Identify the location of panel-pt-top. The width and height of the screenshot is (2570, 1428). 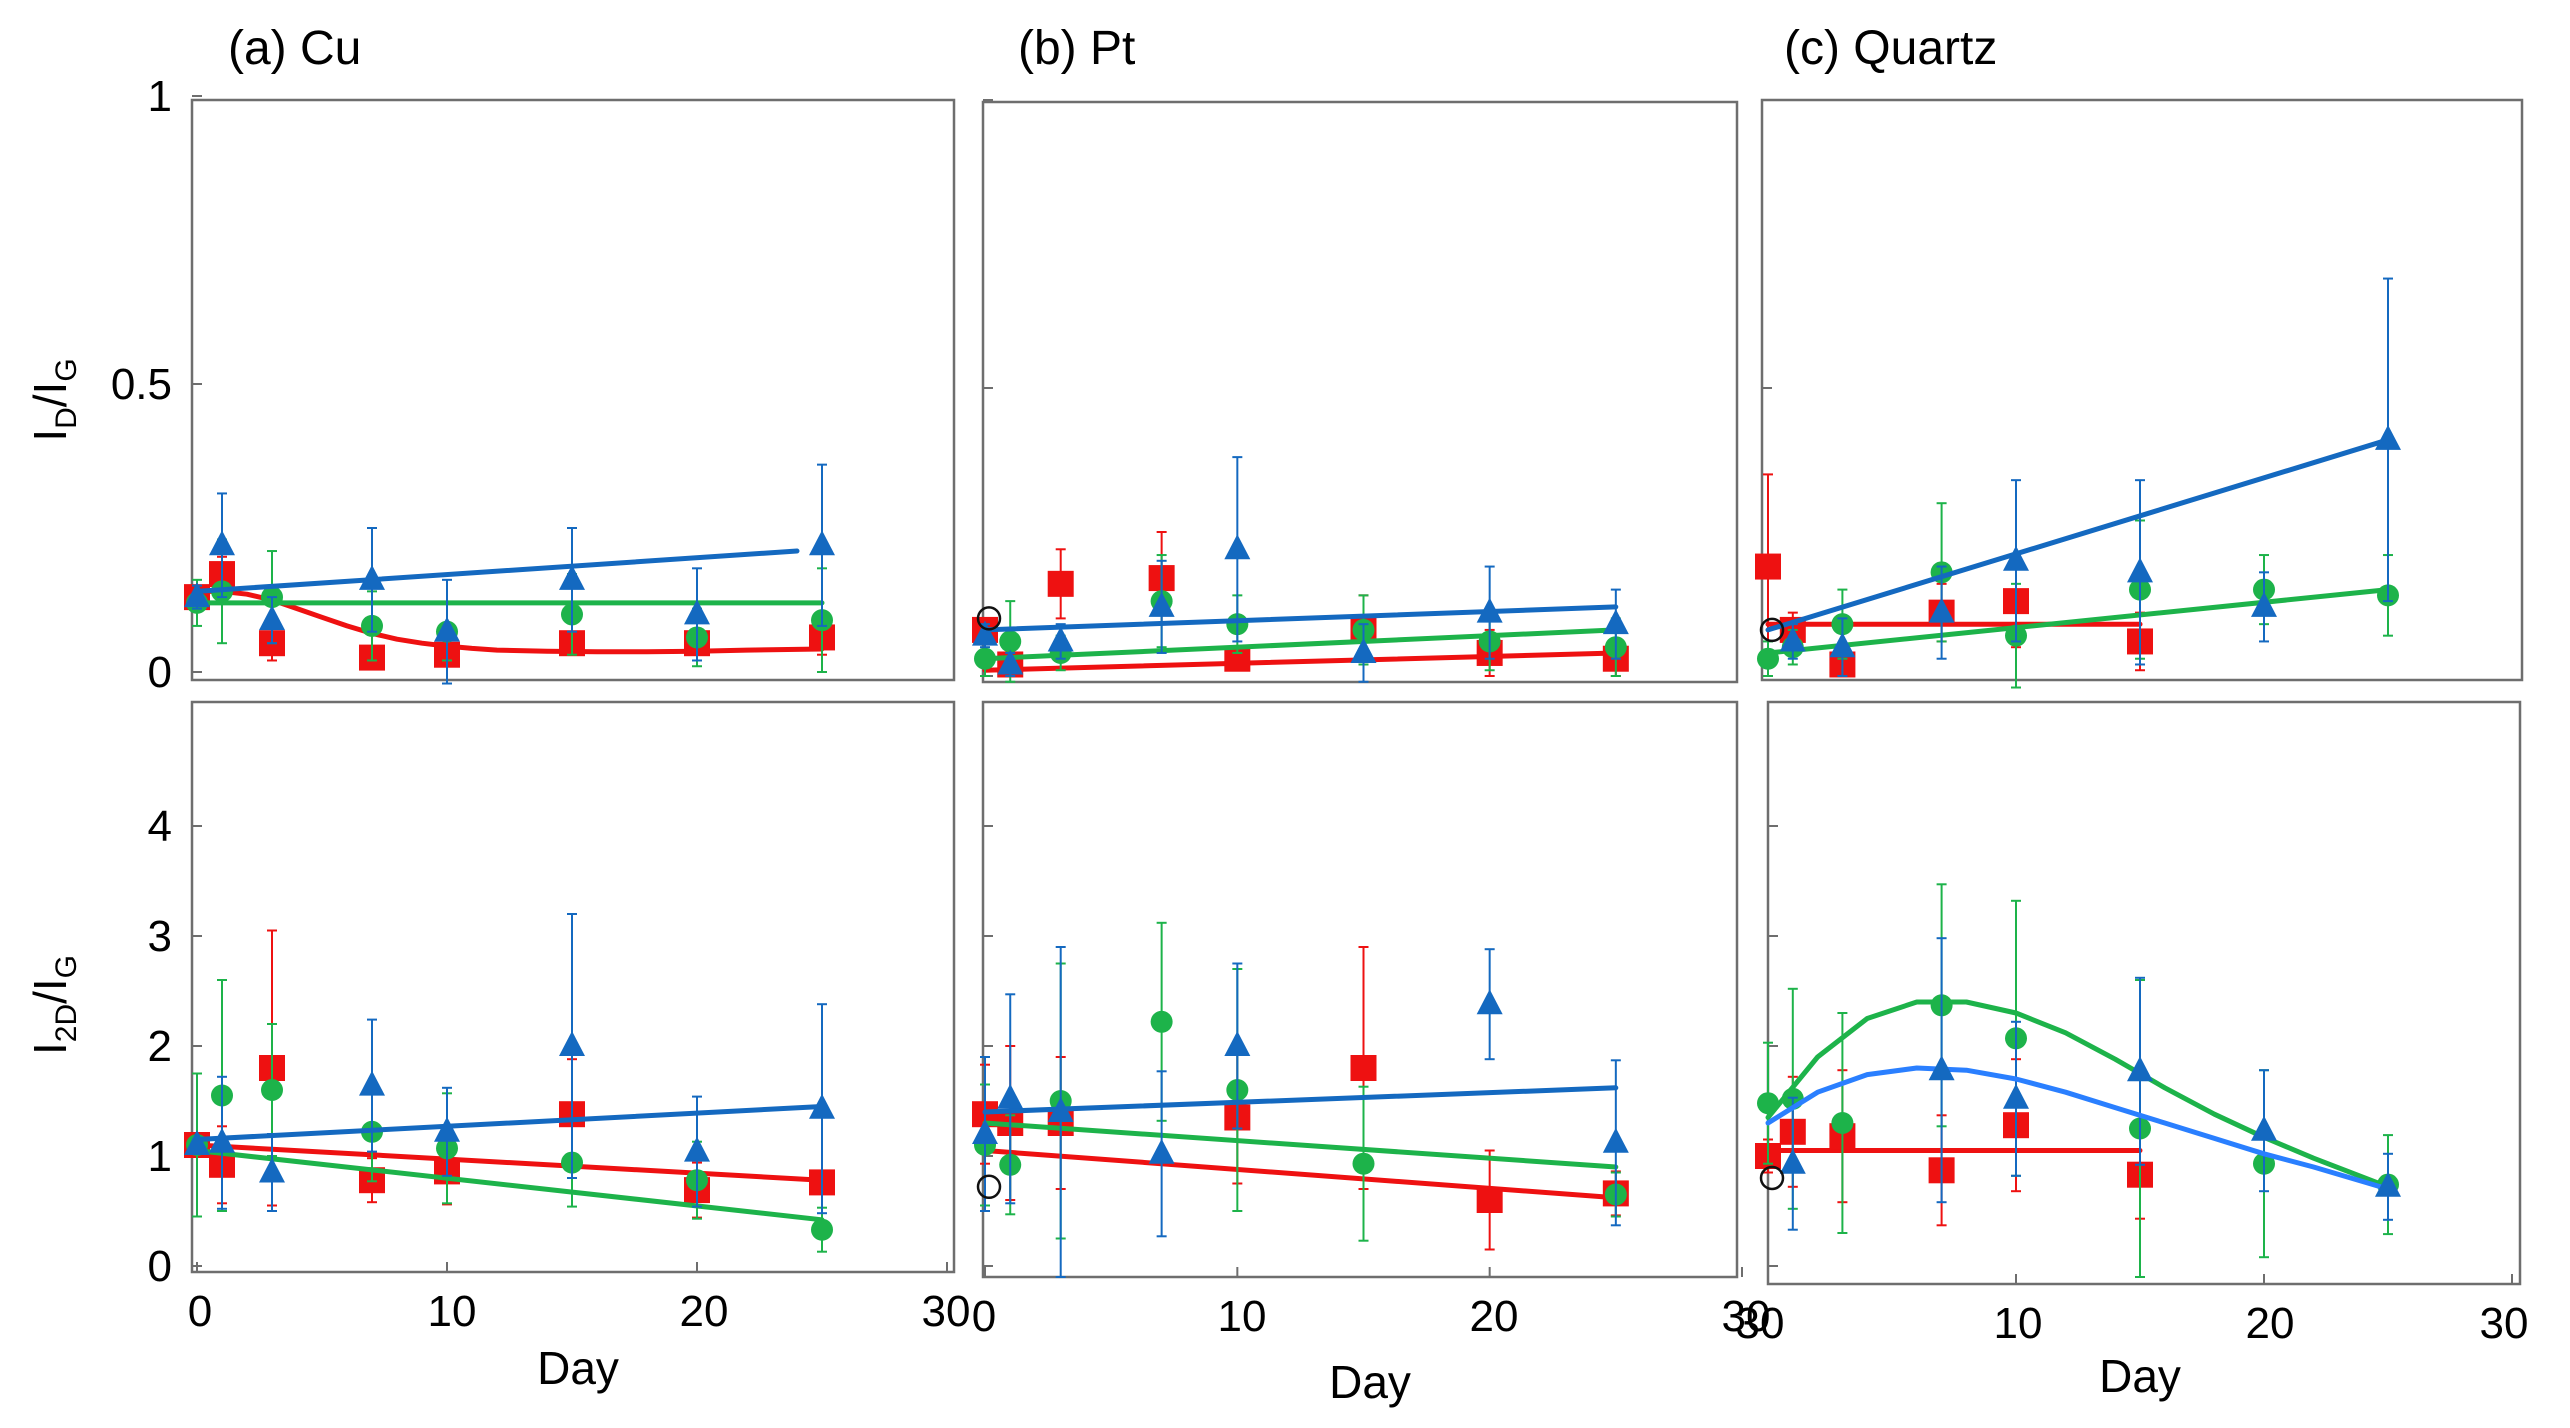
(1355, 391).